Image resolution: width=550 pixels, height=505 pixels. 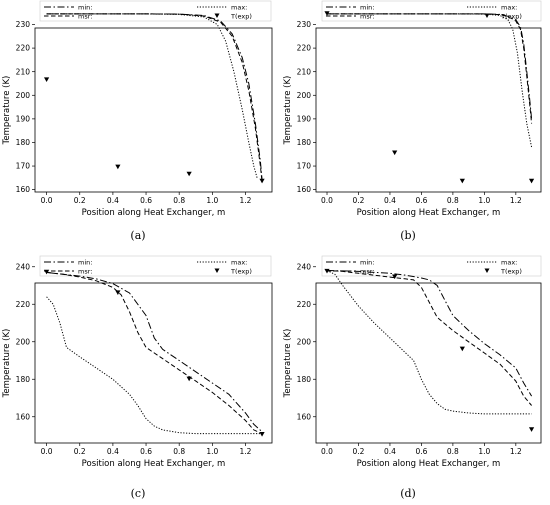 What do you see at coordinates (137, 235) in the screenshot?
I see `panel-caption: (a)` at bounding box center [137, 235].